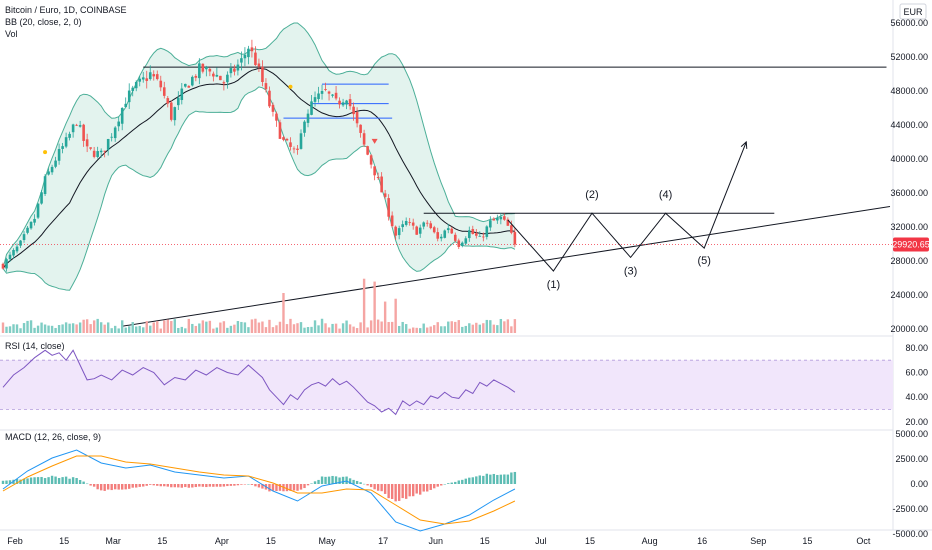 Image resolution: width=932 pixels, height=550 pixels. I want to click on rsi-panel, so click(446, 382).